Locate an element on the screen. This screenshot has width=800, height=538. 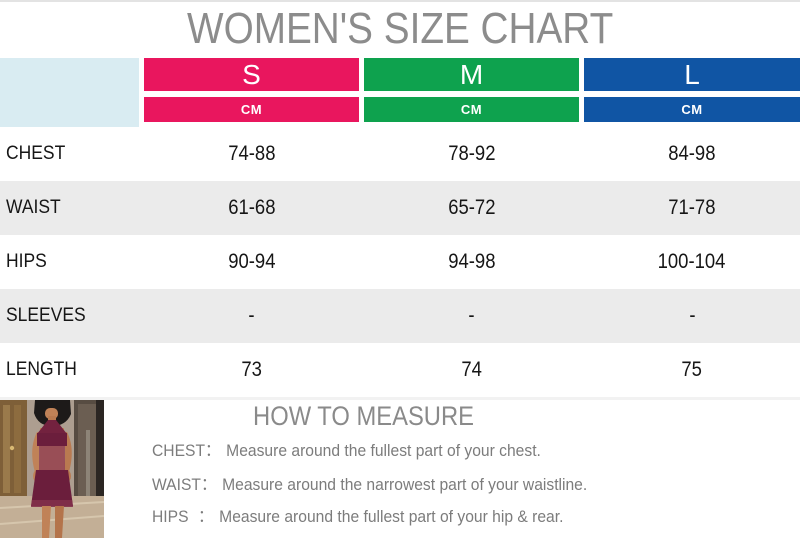
sleeves-value-s: - is located at coordinates (251, 315).